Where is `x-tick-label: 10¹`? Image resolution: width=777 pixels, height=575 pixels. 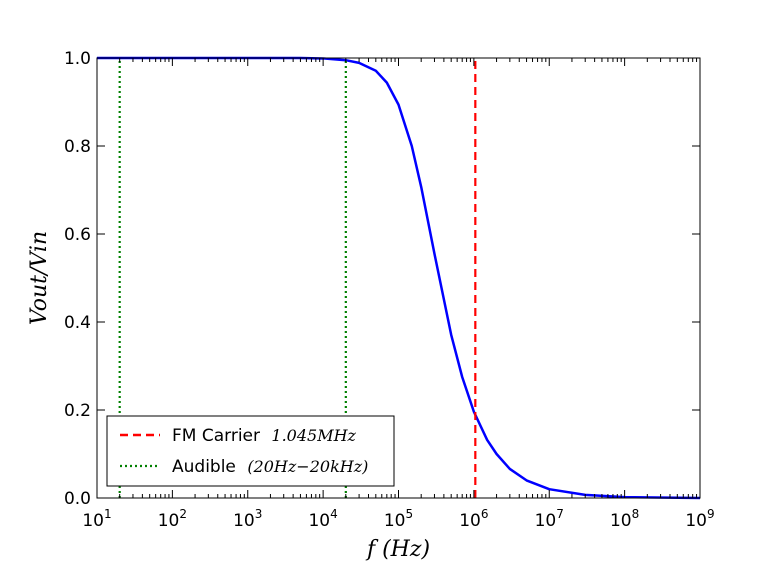 x-tick-label: 10¹ is located at coordinates (96, 519).